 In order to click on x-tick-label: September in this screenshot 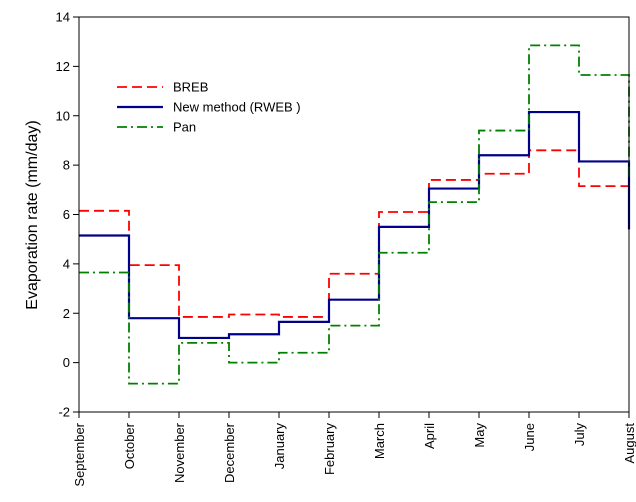, I will do `click(79, 454)`.